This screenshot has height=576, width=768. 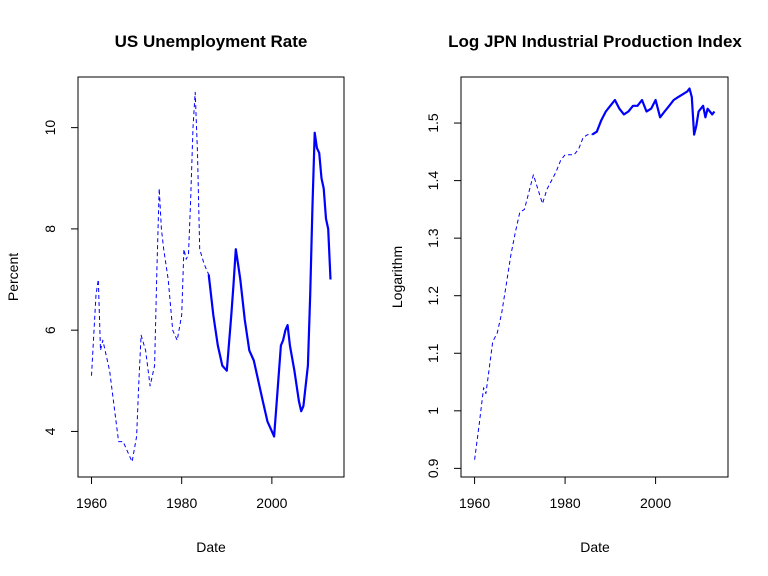 What do you see at coordinates (443, 295) in the screenshot?
I see `y-axis: 0.9 1 1.1 1.2 1.3 1.4 1.5` at bounding box center [443, 295].